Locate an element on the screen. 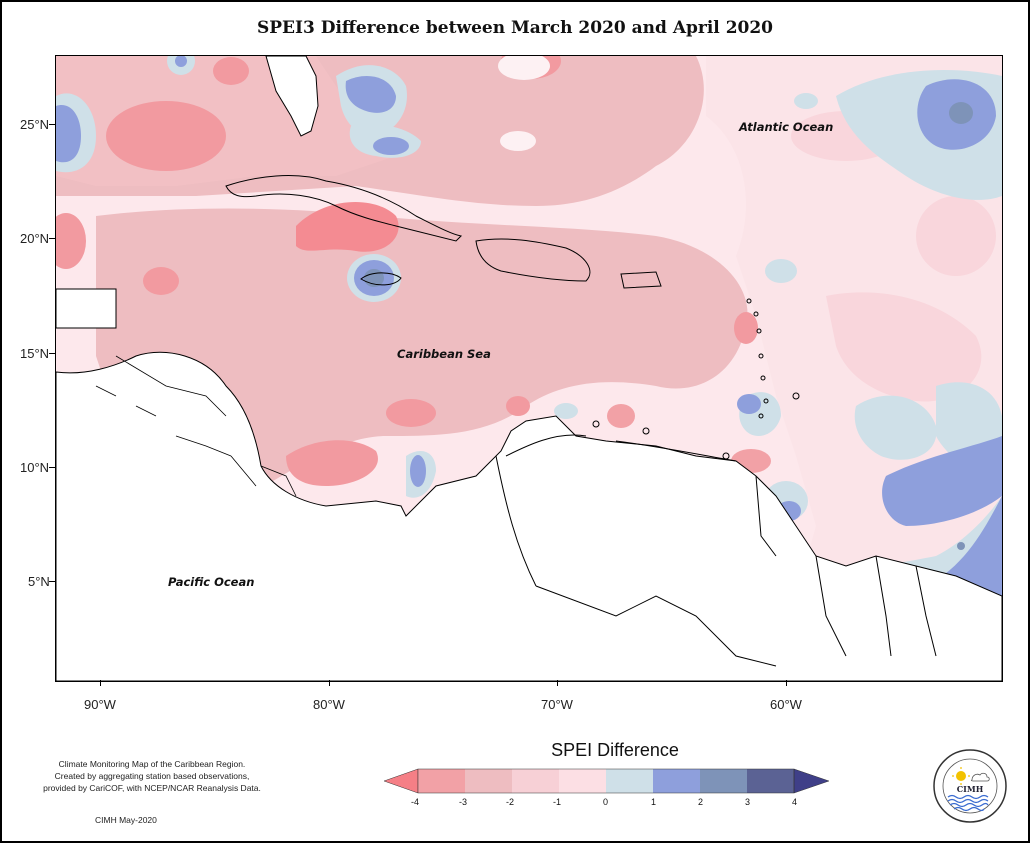  legend-label: 3 is located at coordinates (748, 802).